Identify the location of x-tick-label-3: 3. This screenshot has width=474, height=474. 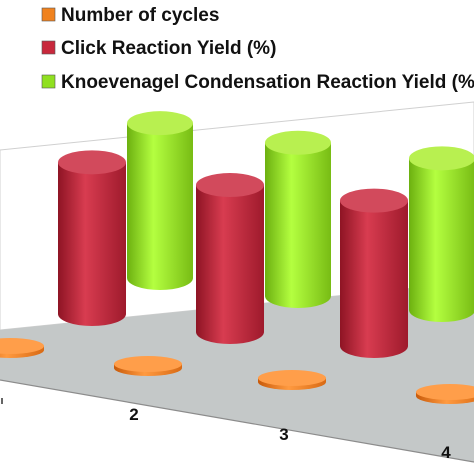
(283, 434).